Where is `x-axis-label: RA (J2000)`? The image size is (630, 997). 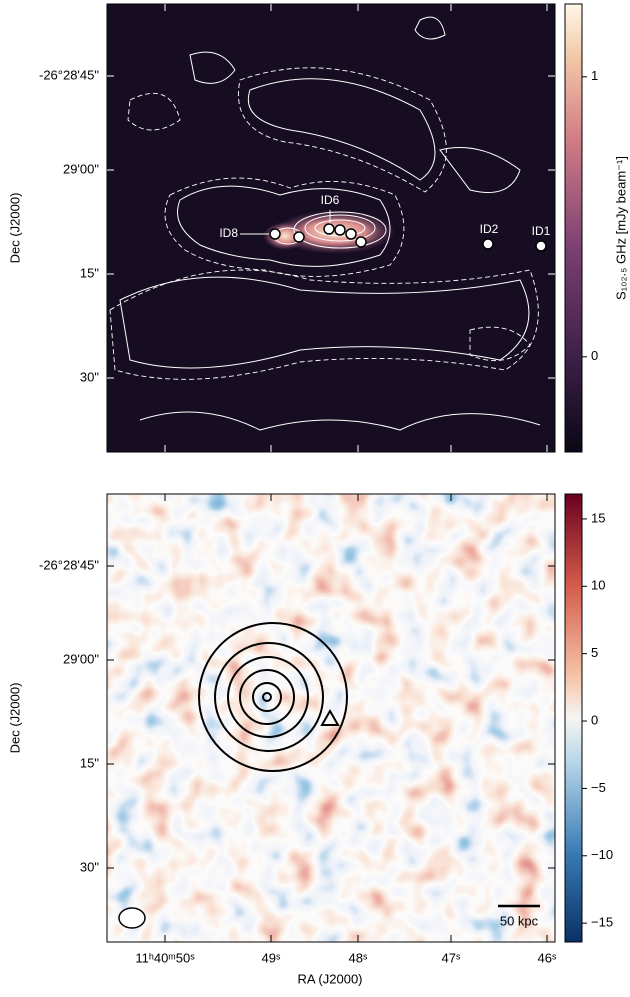
x-axis-label: RA (J2000) is located at coordinates (329, 978).